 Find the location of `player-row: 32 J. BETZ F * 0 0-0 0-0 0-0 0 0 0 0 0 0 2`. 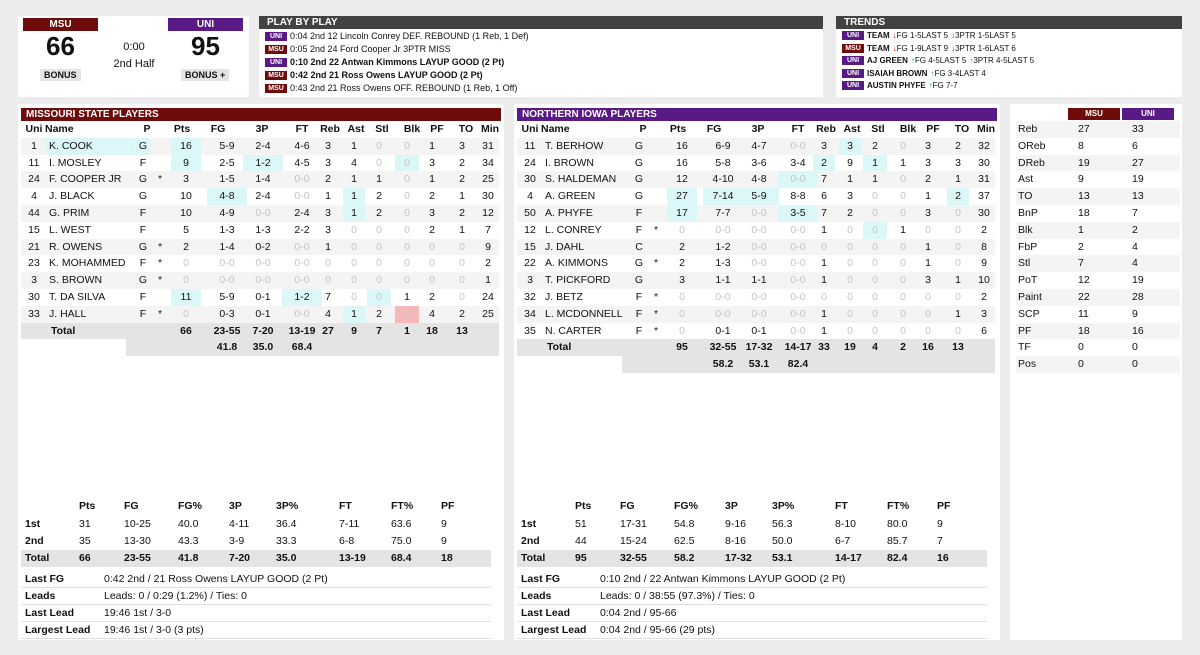

player-row: 32 J. BETZ F * 0 0-0 0-0 0-0 0 0 0 0 0 0 2 is located at coordinates (756, 297).